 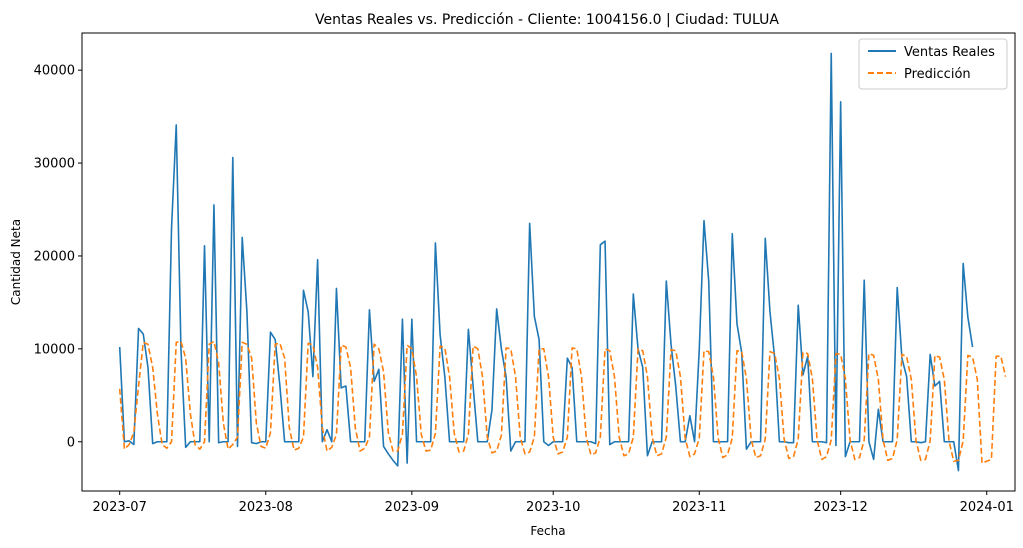 What do you see at coordinates (54, 256) in the screenshot?
I see `y-tick-label: 20000` at bounding box center [54, 256].